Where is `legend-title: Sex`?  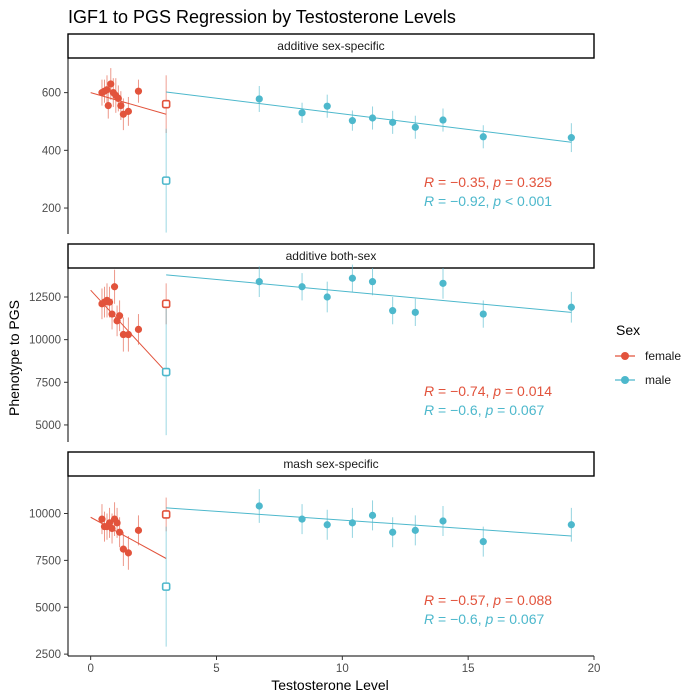
legend-title: Sex is located at coordinates (628, 330).